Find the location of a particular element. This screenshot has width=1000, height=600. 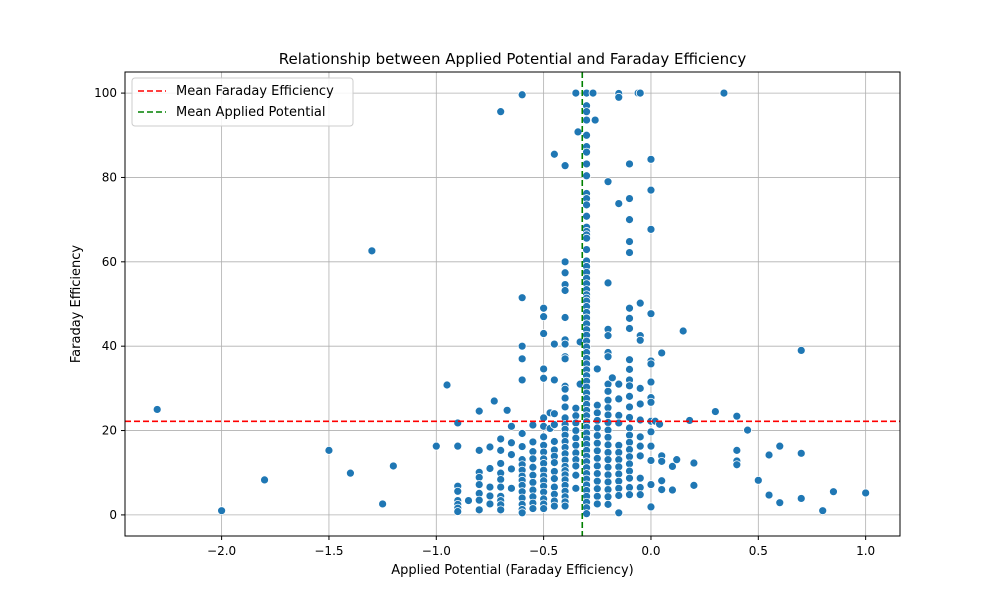

x-axis-label: Applied Potential (Faraday Efficiency) is located at coordinates (512, 570).